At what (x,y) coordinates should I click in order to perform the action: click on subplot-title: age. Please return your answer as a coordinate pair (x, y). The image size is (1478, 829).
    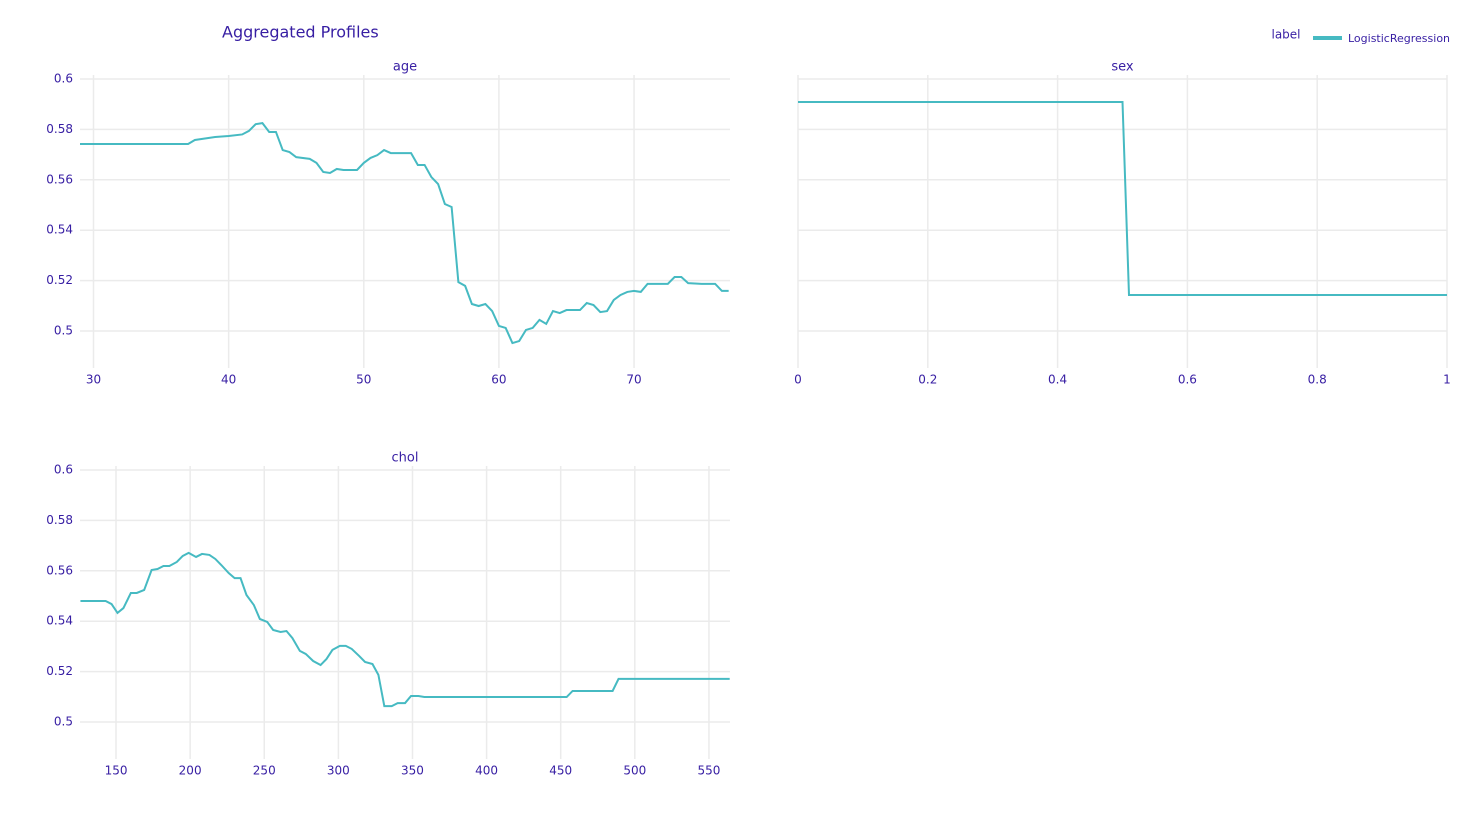
    Looking at the image, I should click on (405, 67).